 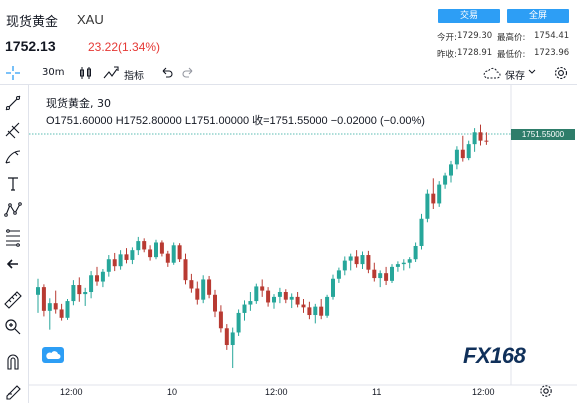 What do you see at coordinates (561, 73) in the screenshot?
I see `settings-icon` at bounding box center [561, 73].